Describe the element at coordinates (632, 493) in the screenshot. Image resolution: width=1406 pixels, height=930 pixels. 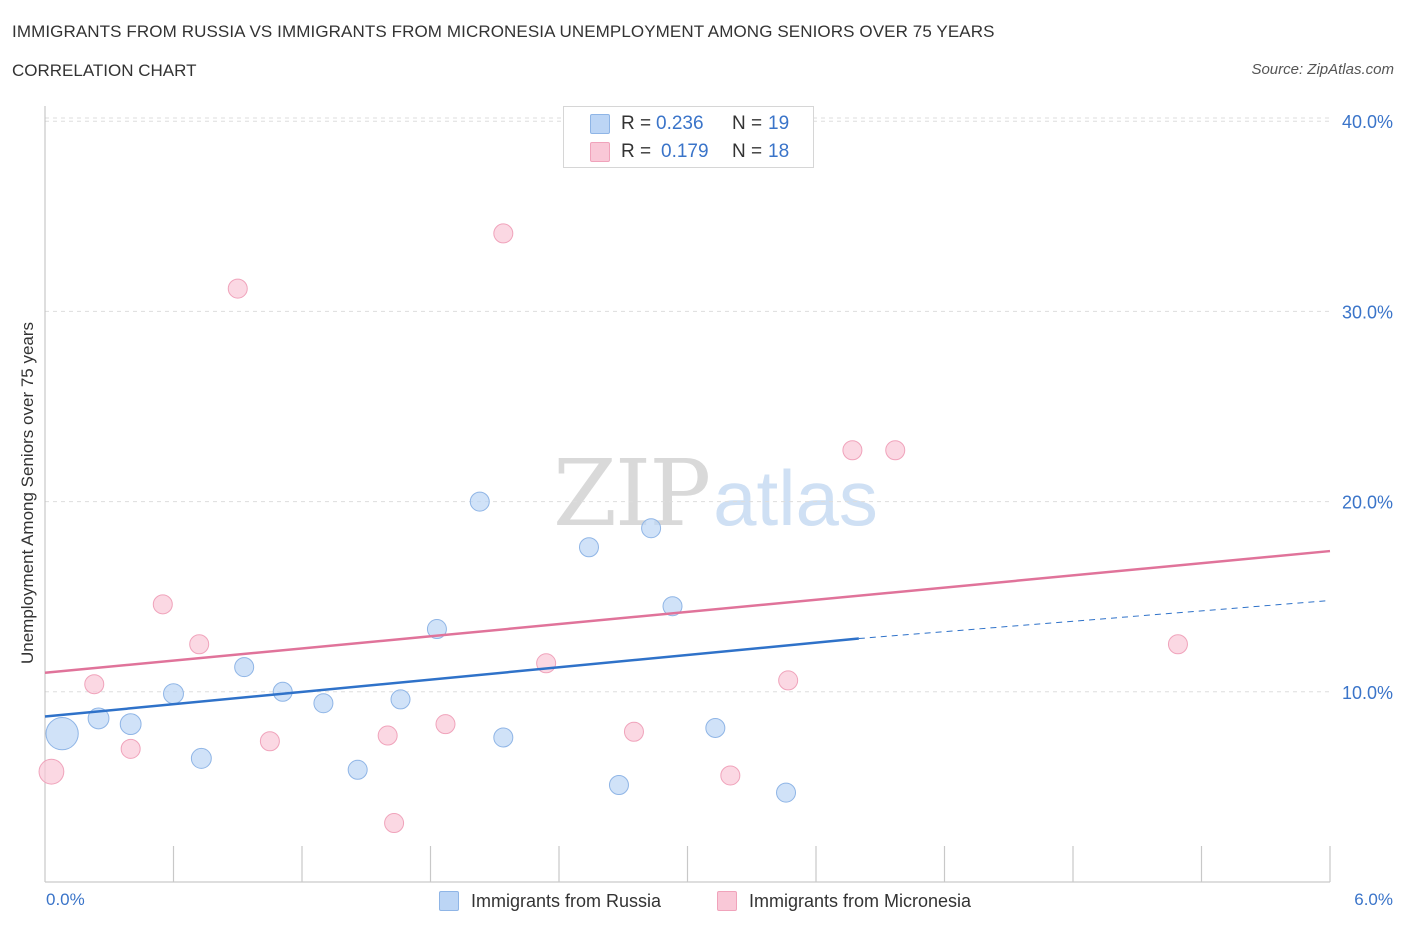
I see `watermark-zip: ZIP` at that location.